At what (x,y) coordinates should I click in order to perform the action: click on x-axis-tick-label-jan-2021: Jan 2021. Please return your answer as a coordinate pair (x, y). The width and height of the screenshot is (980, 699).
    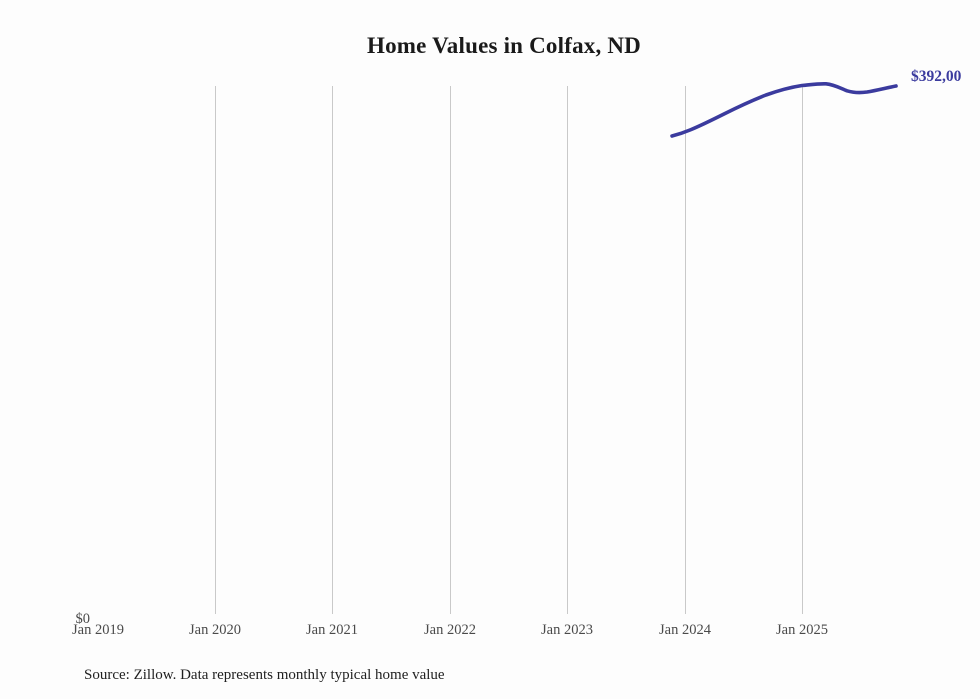
    Looking at the image, I should click on (332, 630).